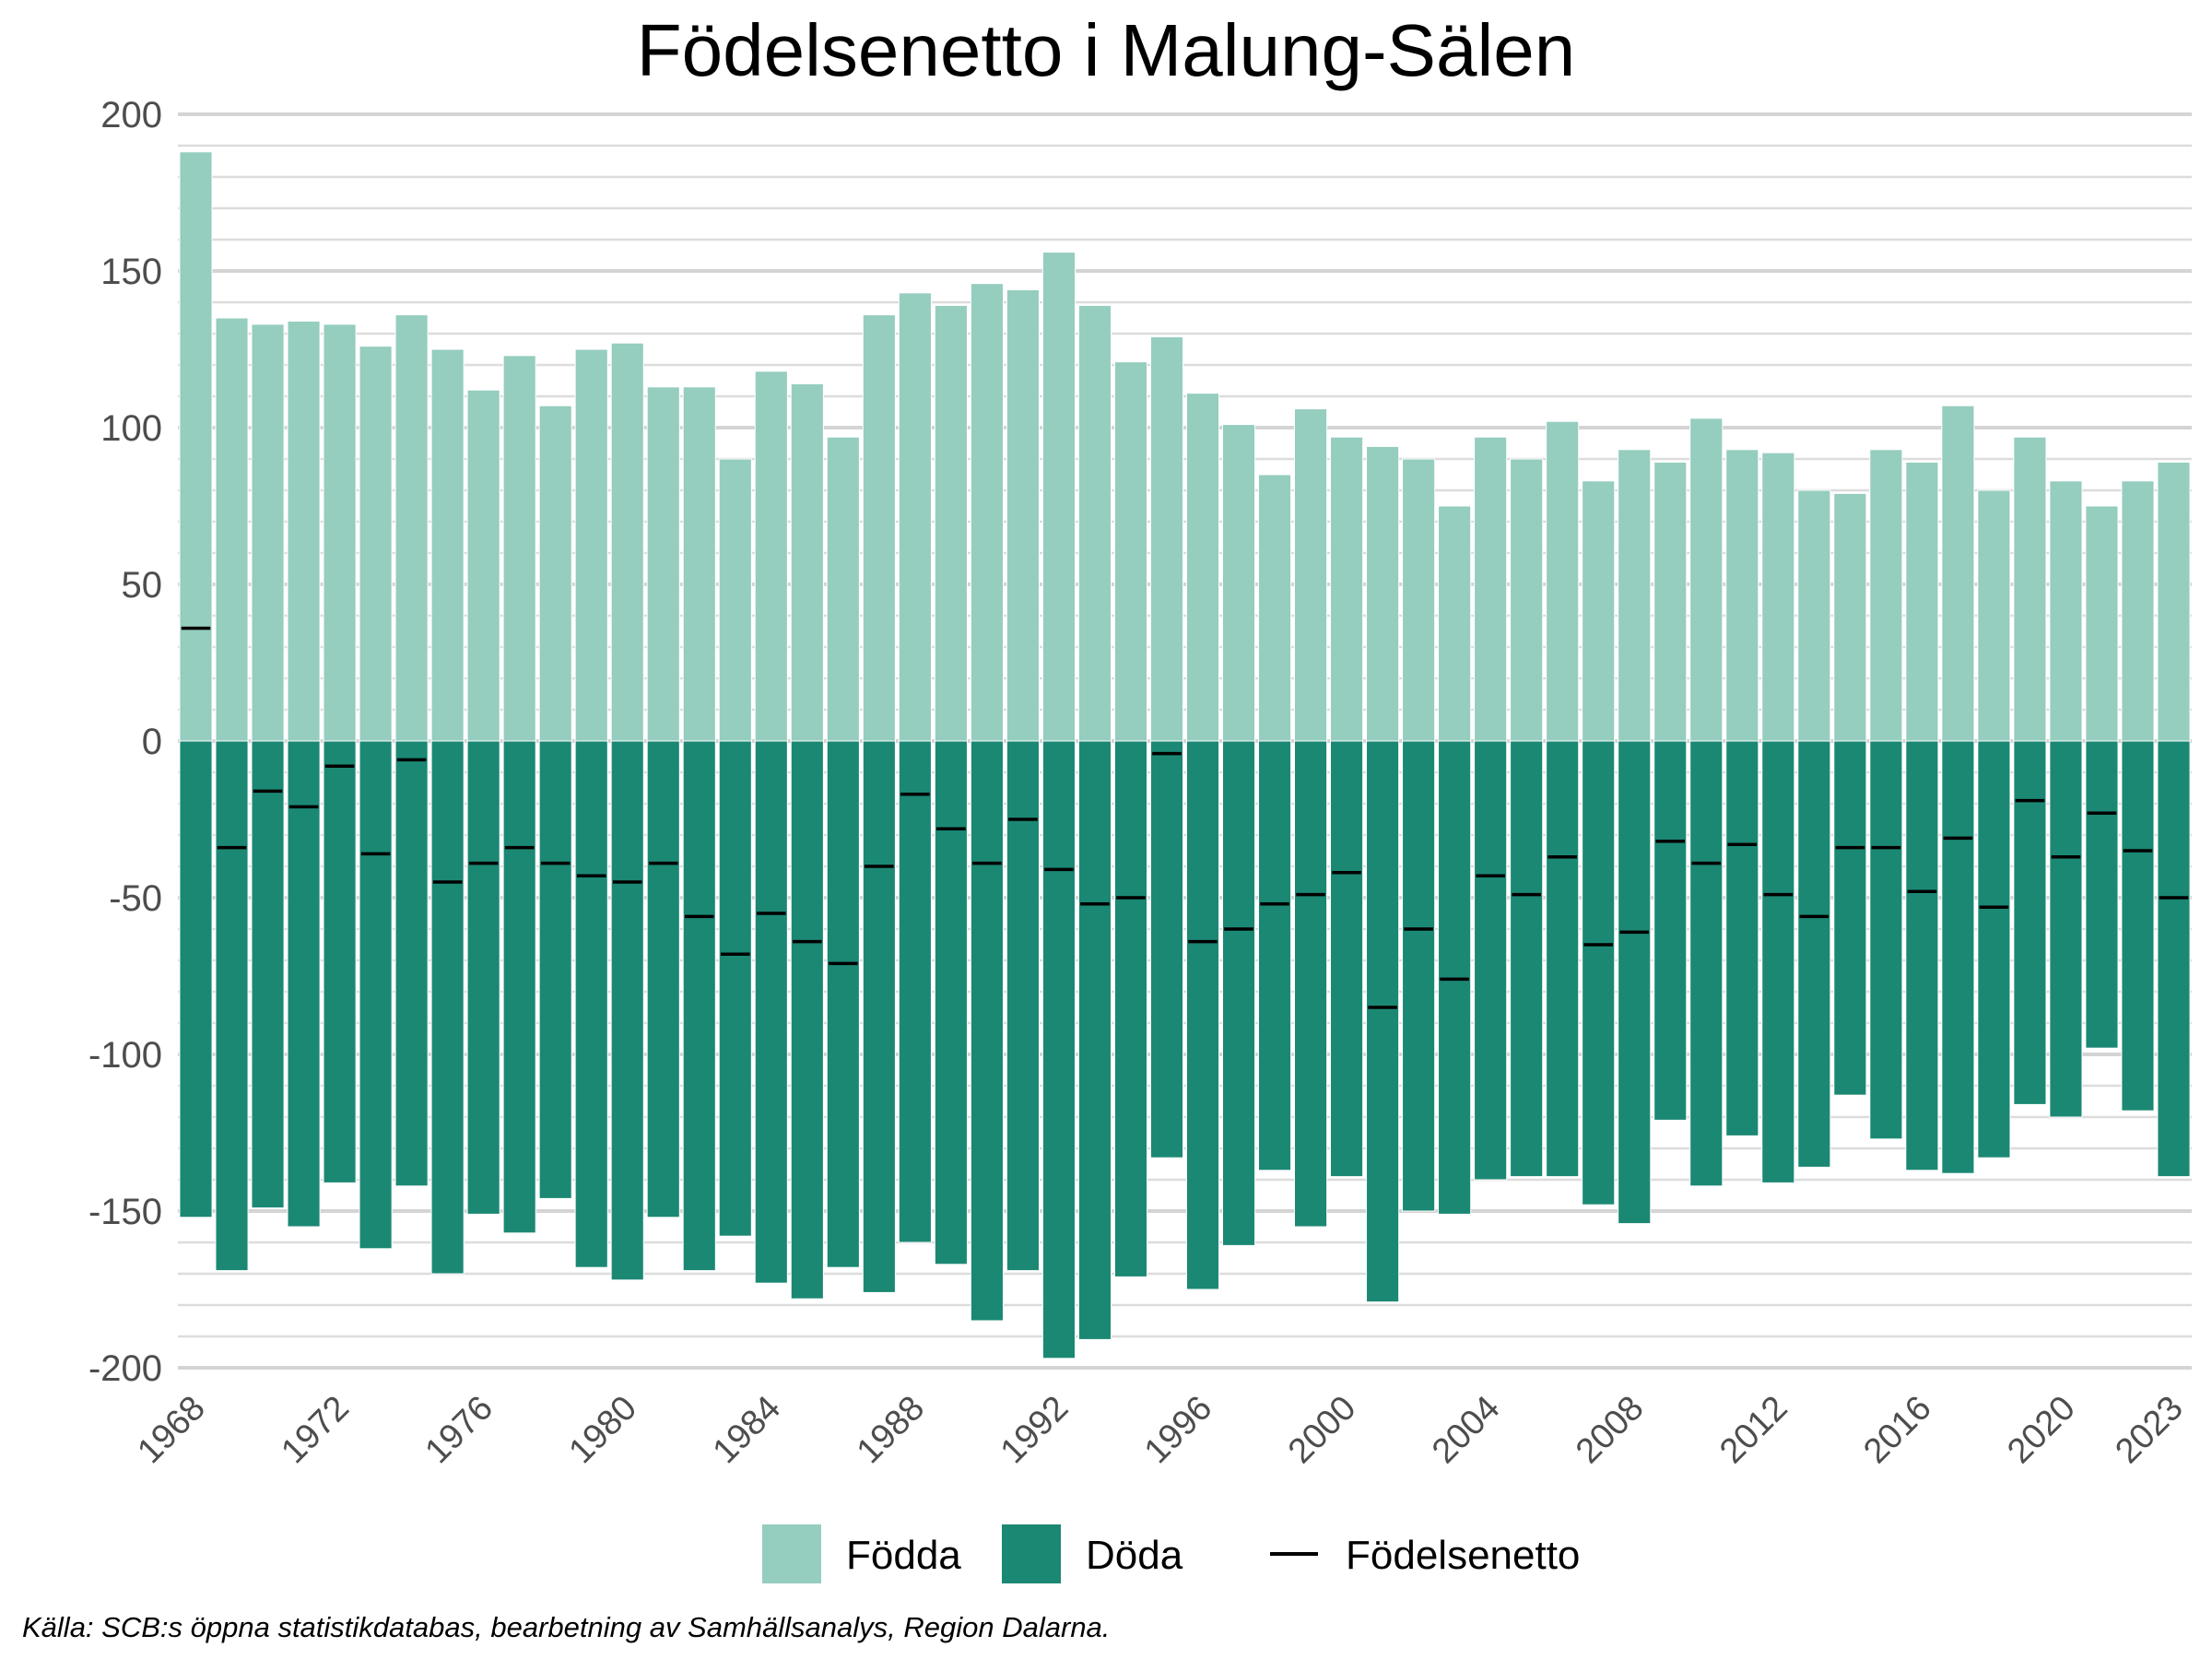 The width and height of the screenshot is (2212, 1659). What do you see at coordinates (125, 742) in the screenshot?
I see `y-axis: 200 150 100 50 0 -50 -100 -150 -200` at bounding box center [125, 742].